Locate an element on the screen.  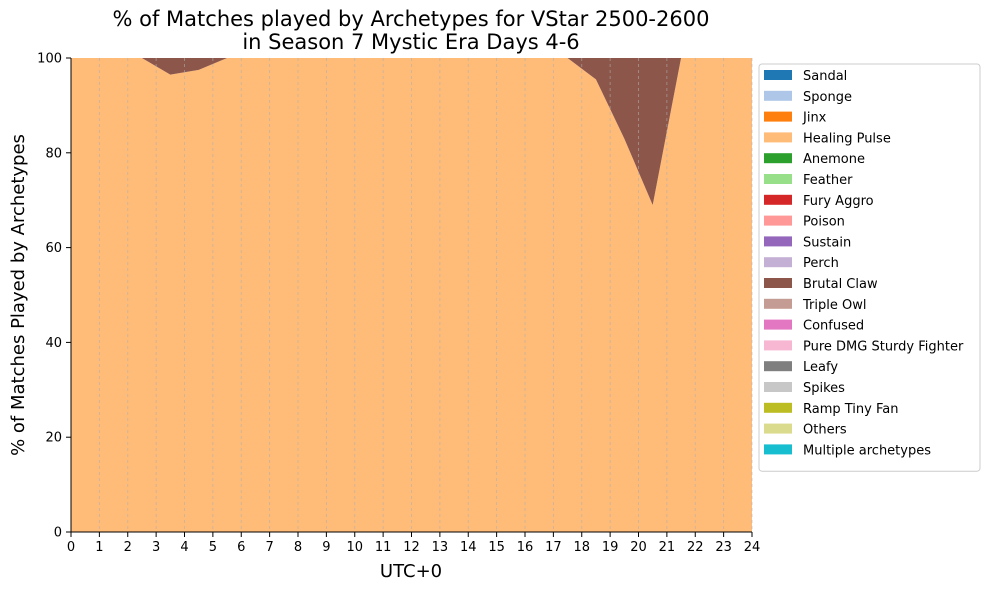
chart-subtitle: in Season 7 Mystic Era Days 4-6 is located at coordinates (410, 42).